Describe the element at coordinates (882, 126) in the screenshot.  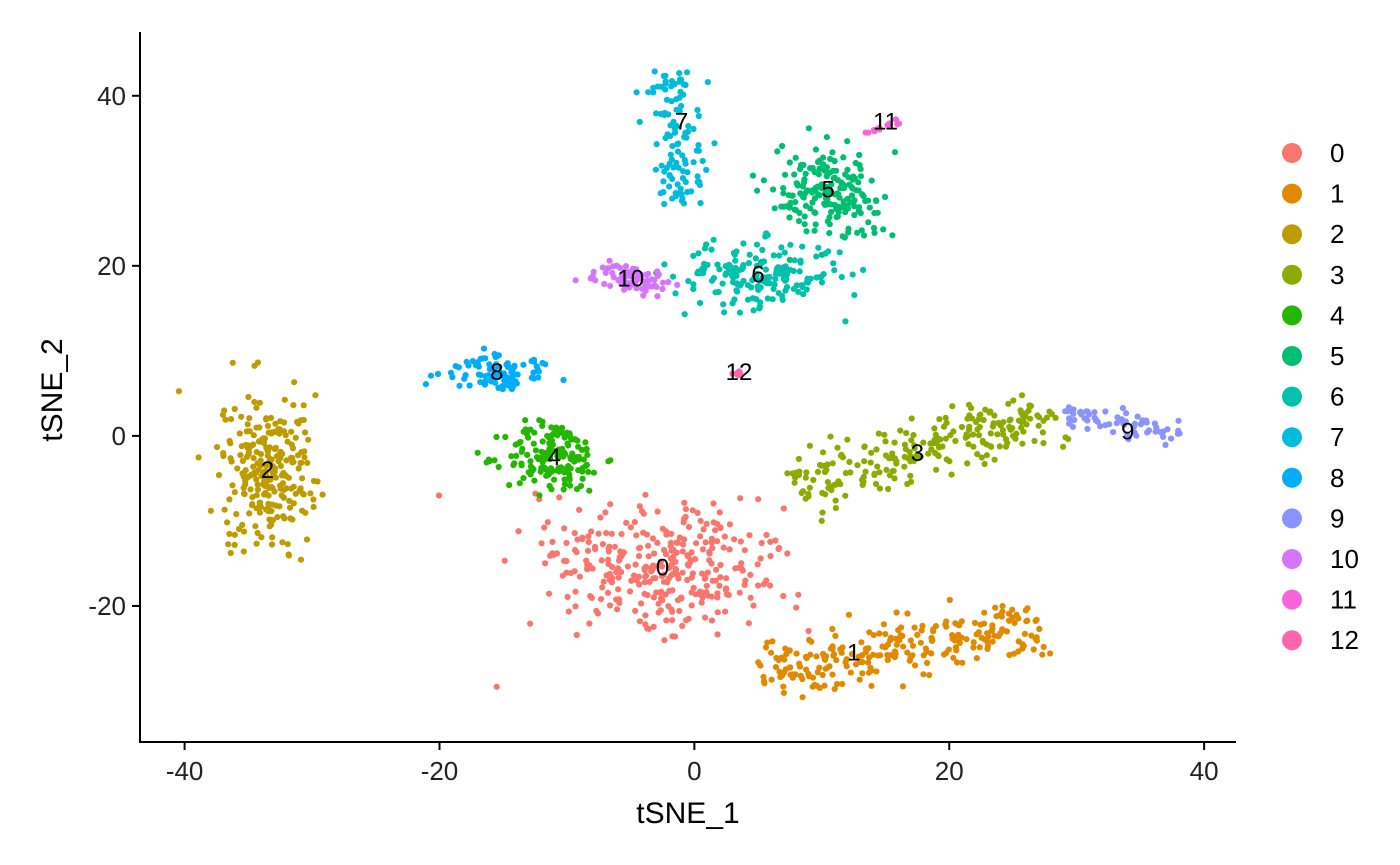
I see `cluster-11-points` at that location.